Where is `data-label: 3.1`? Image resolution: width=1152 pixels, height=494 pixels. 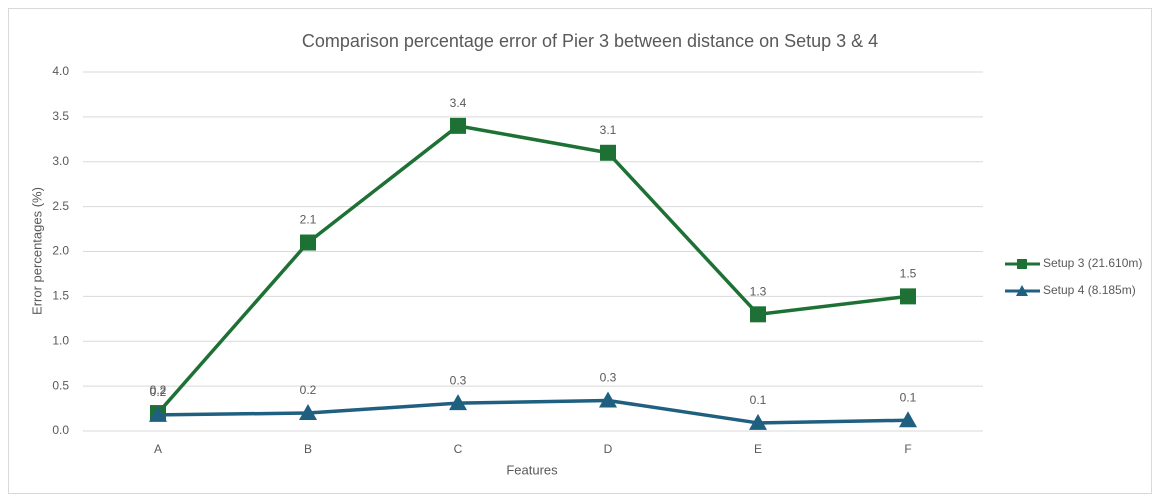
data-label: 3.1 is located at coordinates (608, 130).